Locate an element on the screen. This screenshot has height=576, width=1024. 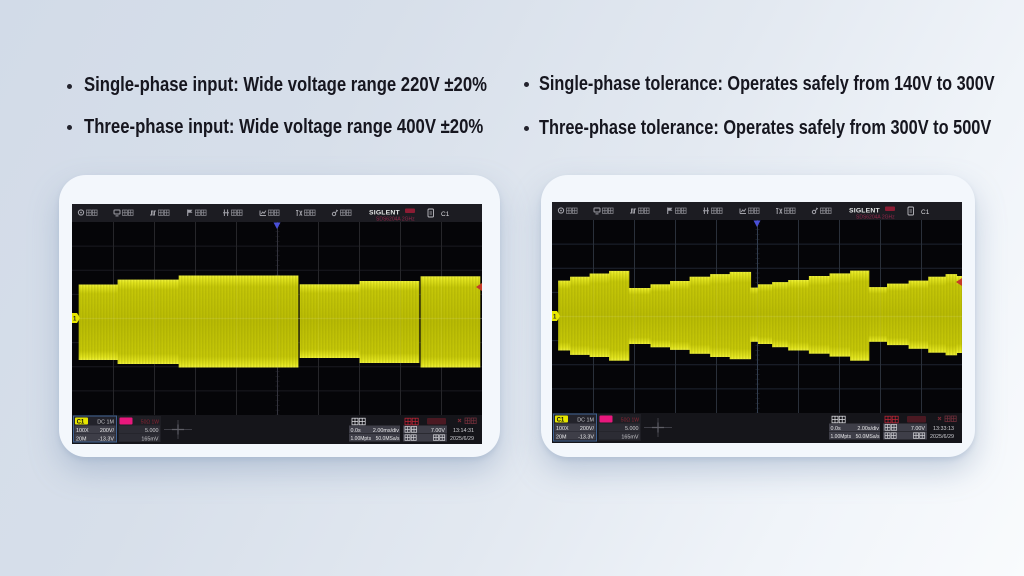
svg-text: 2.00ms/div is located at coordinates (386, 431).